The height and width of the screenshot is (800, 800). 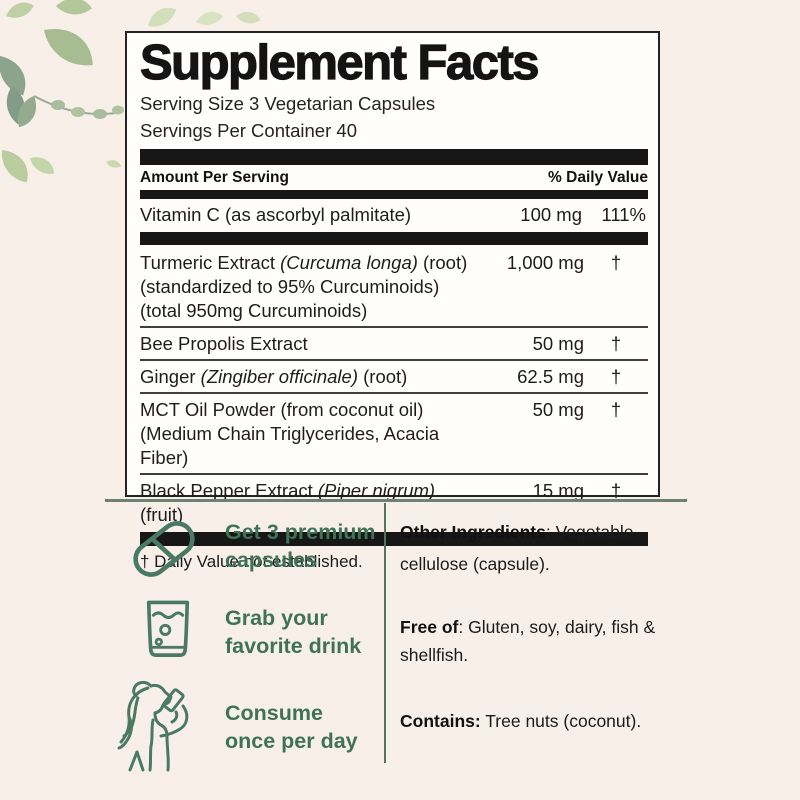 I want to click on capsule-icon, so click(x=164, y=549).